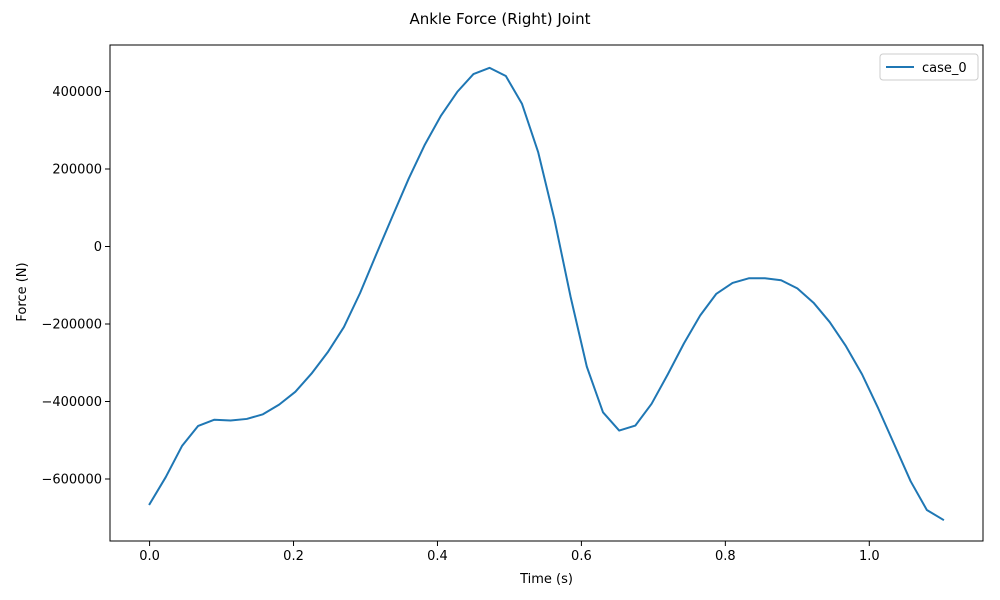 The image size is (1000, 600). I want to click on legend: case_0, so click(929, 67).